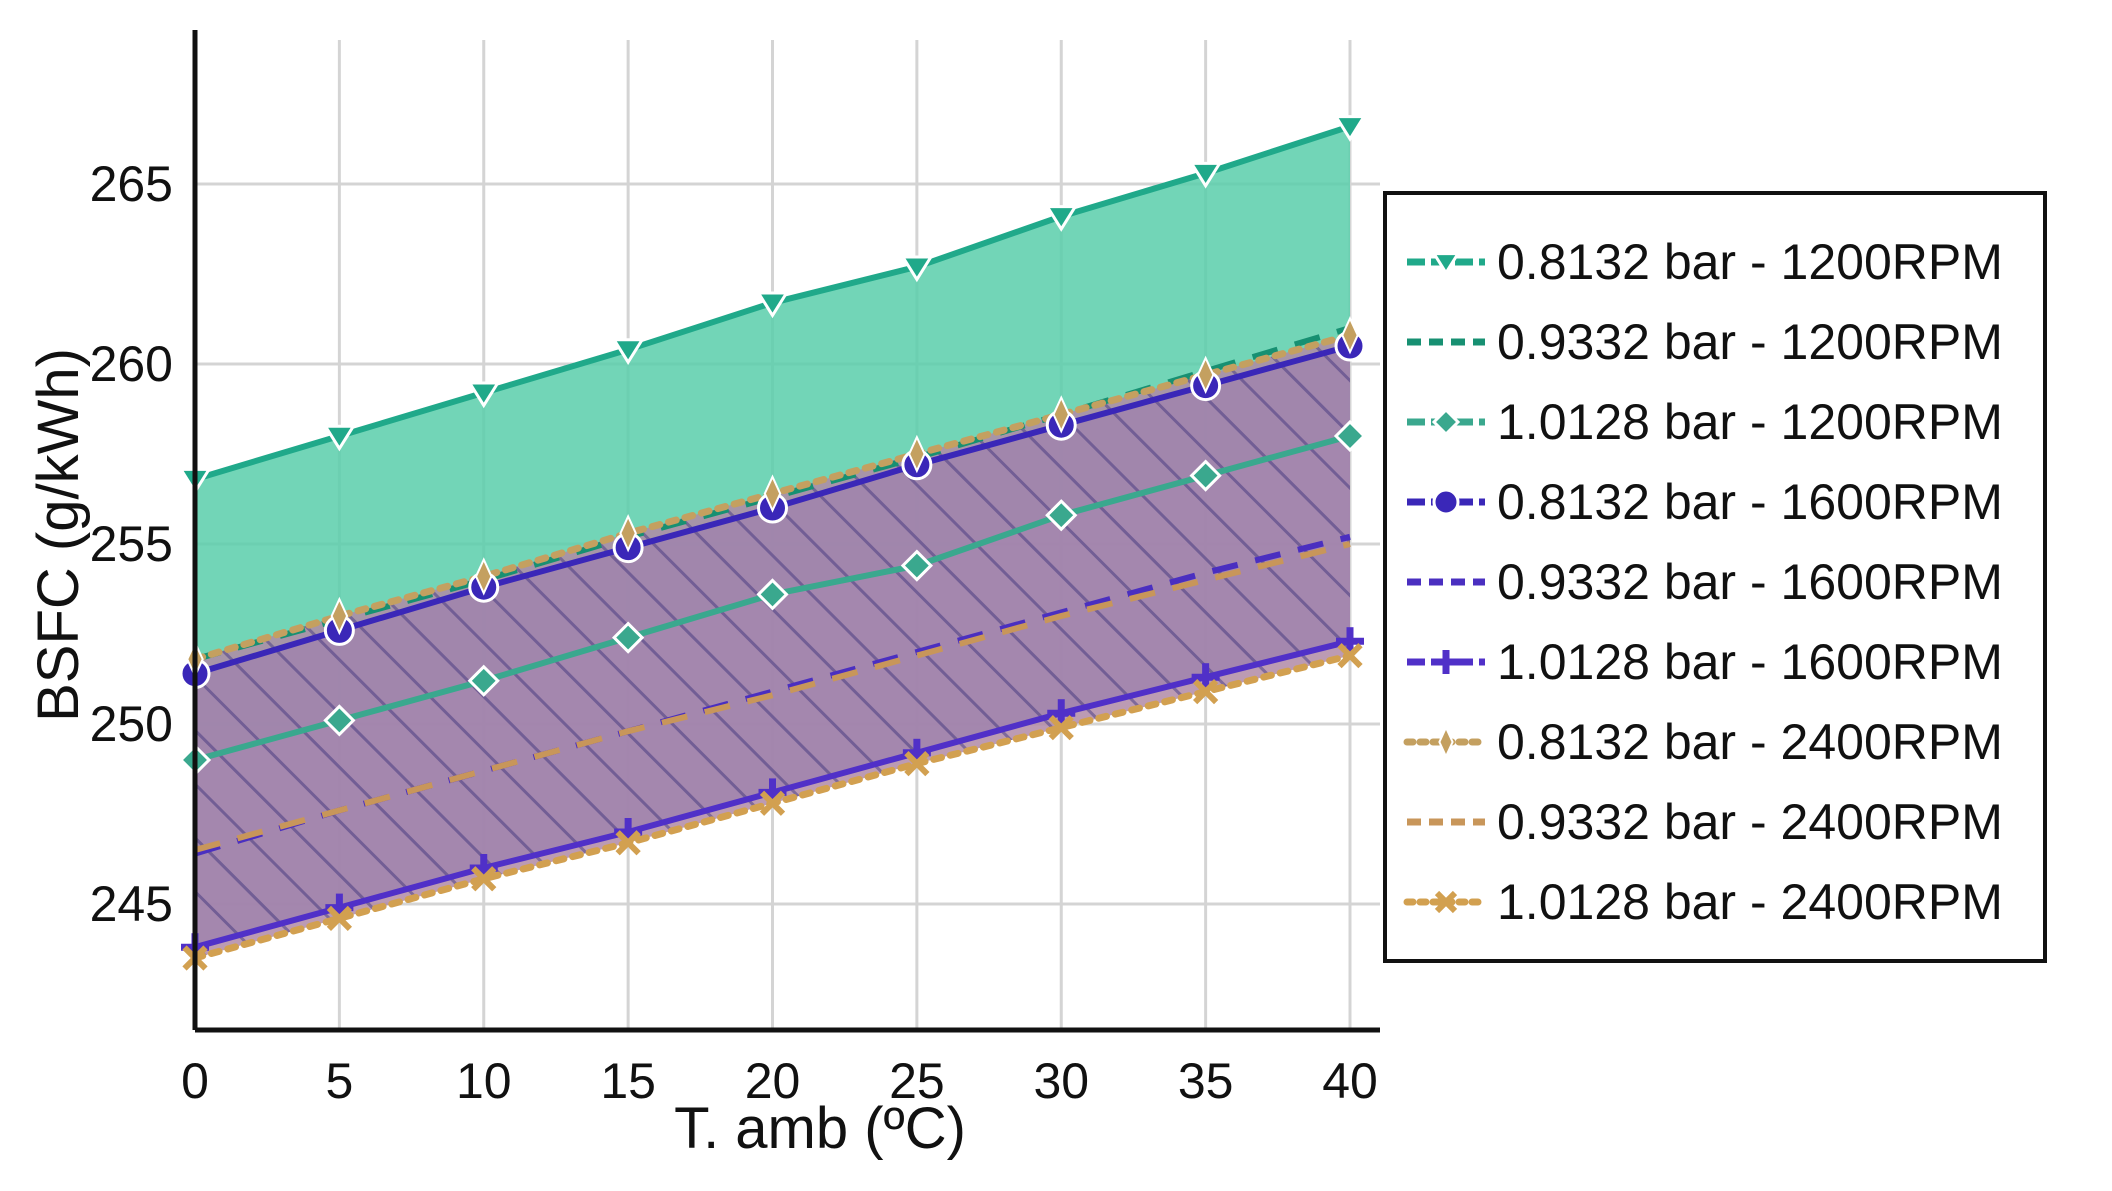 The width and height of the screenshot is (2112, 1191). What do you see at coordinates (1350, 1081) in the screenshot?
I see `x-tick-label-8: 40` at bounding box center [1350, 1081].